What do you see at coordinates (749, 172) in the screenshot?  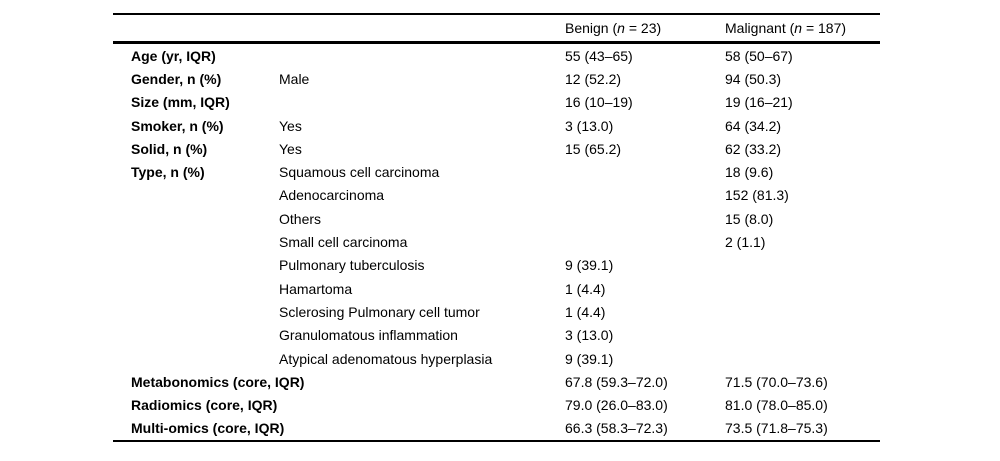 I see `malignant-value: 18 (9.6)` at bounding box center [749, 172].